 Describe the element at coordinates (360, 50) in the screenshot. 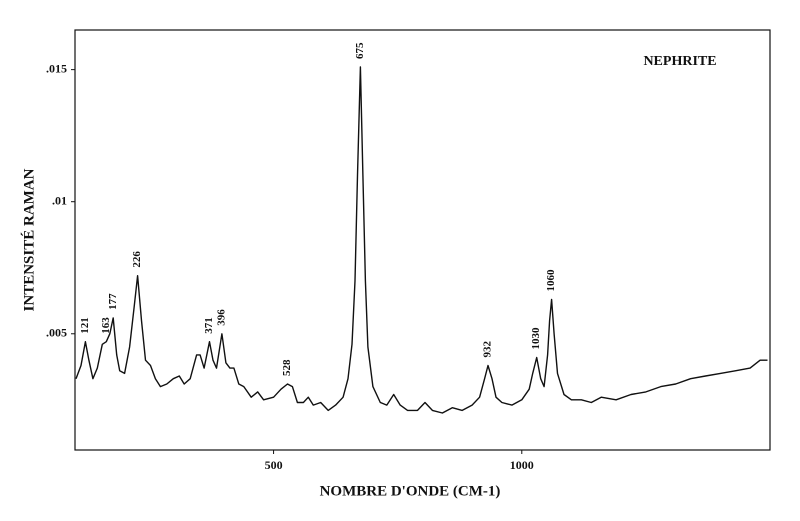

I see `peak-label: 675` at that location.